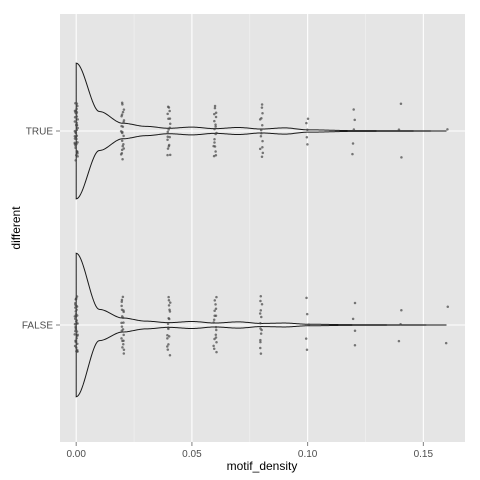  I want to click on y-tick-label: FALSE, so click(37, 326).